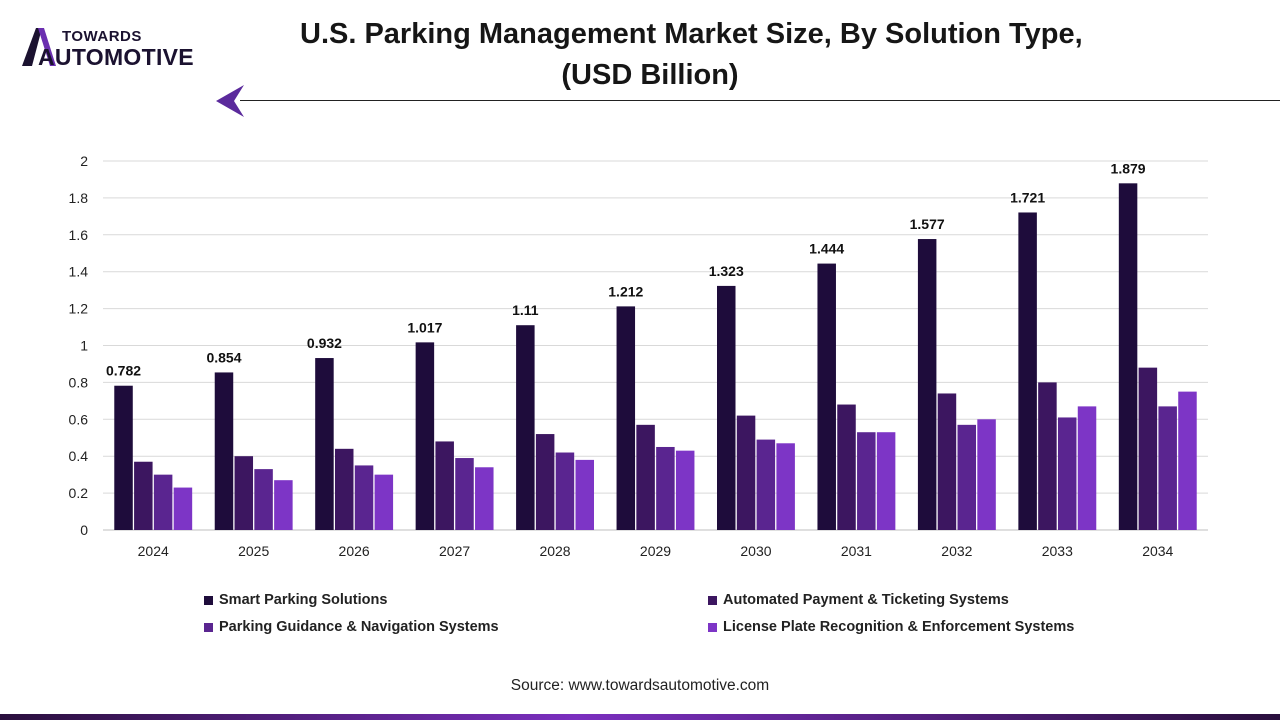 This screenshot has height=720, width=1280. Describe the element at coordinates (454, 551) in the screenshot. I see `x-tick-label: 2027` at that location.